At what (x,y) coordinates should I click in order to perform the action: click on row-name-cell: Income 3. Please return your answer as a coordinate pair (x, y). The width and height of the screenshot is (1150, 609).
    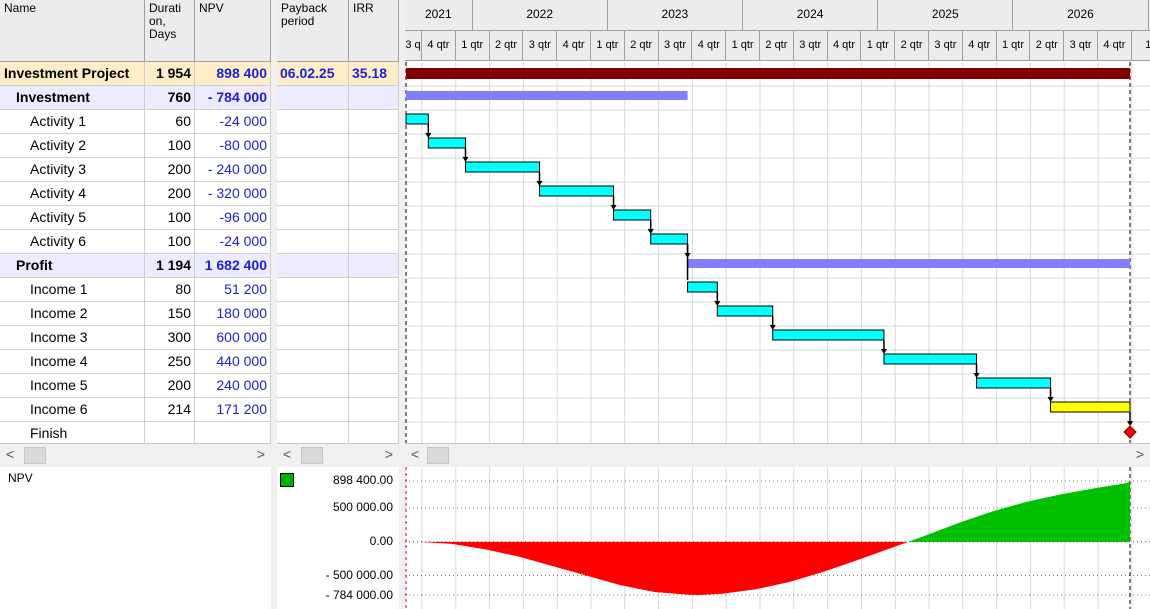
    Looking at the image, I should click on (72, 338).